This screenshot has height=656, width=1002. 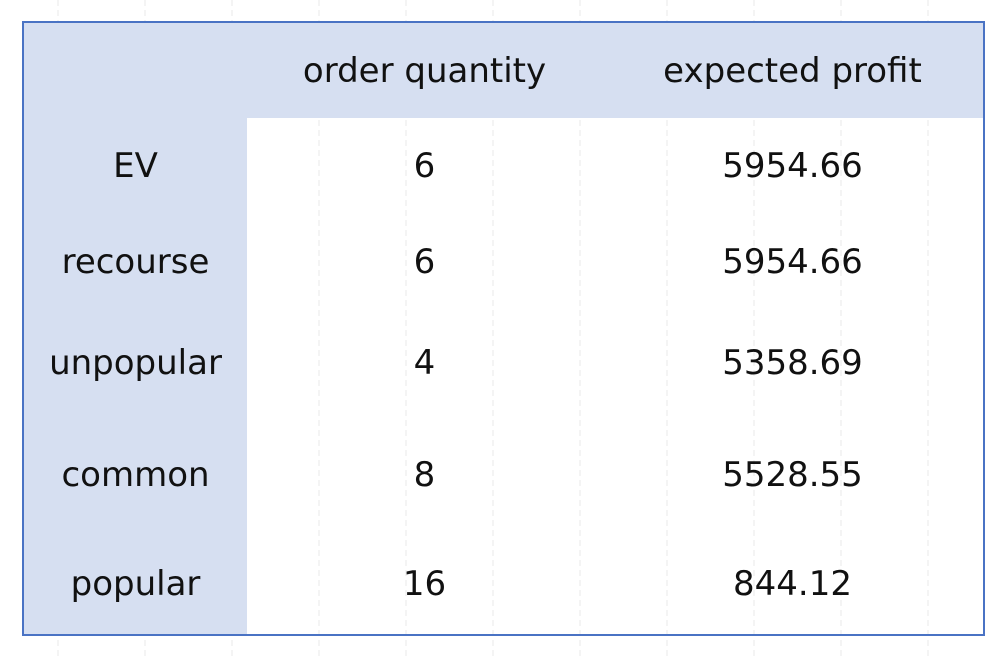 I want to click on expected-profit-cell: 844.12, so click(x=792, y=583).